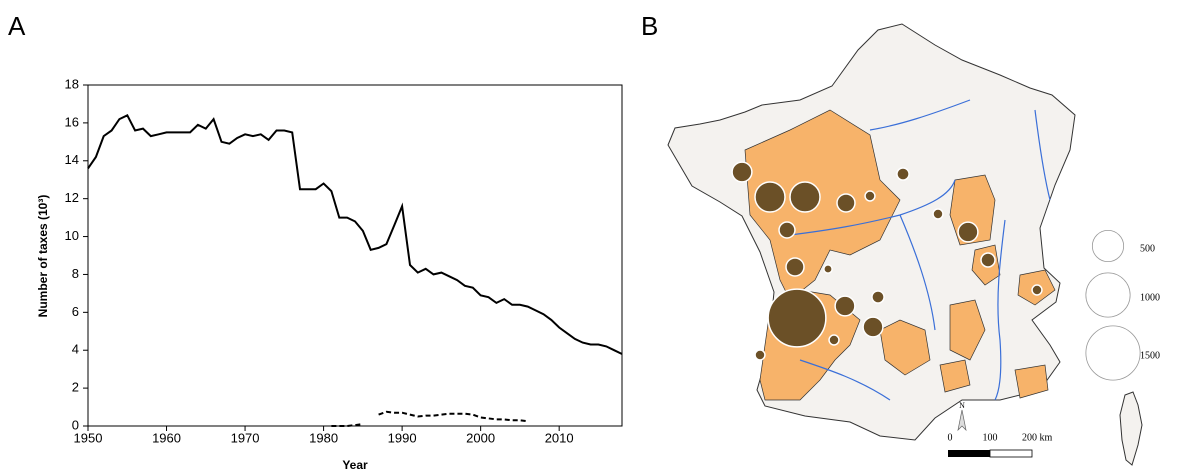  What do you see at coordinates (75, 387) in the screenshot?
I see `y-tick-label: 2` at bounding box center [75, 387].